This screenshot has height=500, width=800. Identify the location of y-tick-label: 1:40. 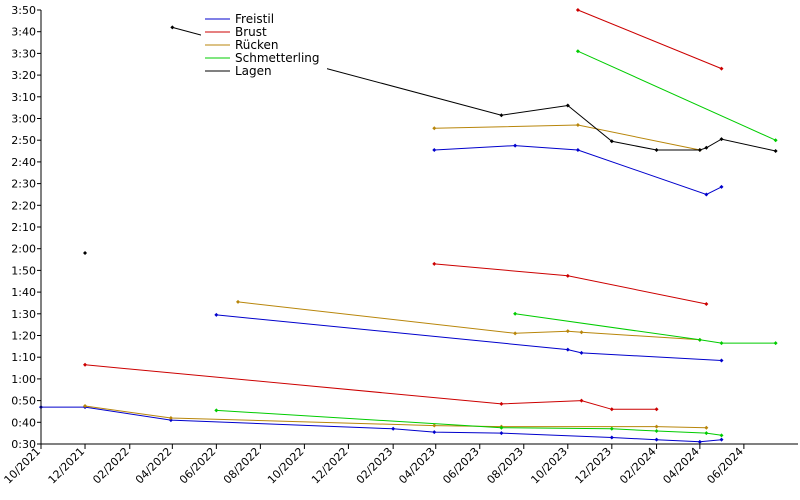
(23, 292).